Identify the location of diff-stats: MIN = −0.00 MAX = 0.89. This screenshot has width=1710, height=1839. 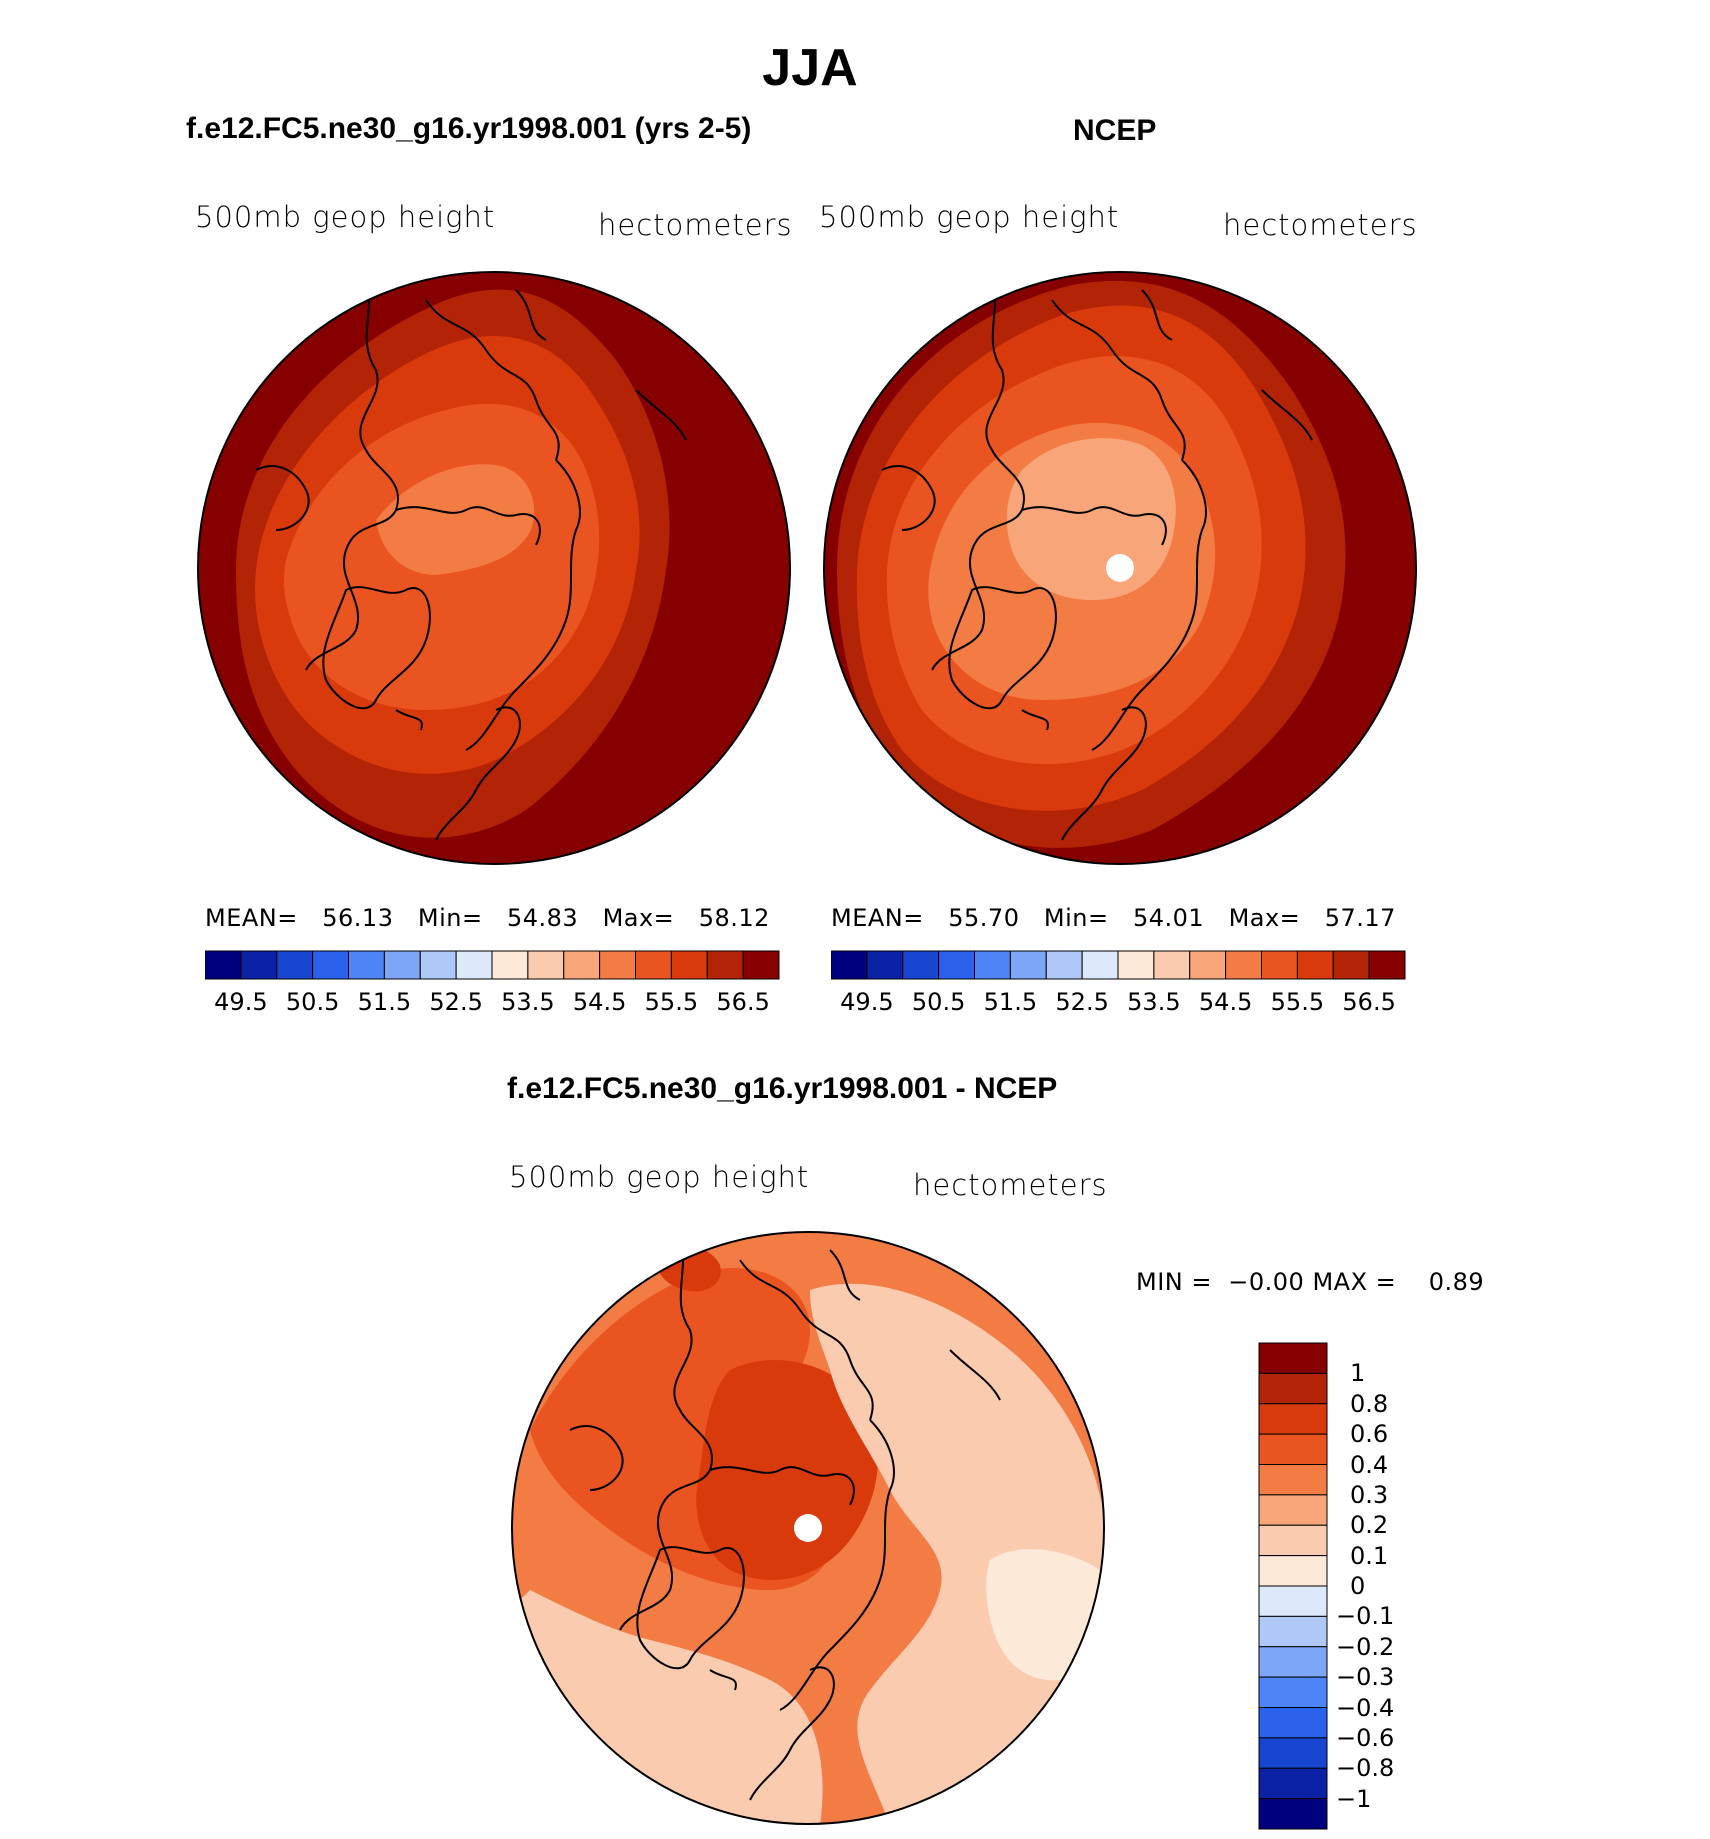
(1310, 1282).